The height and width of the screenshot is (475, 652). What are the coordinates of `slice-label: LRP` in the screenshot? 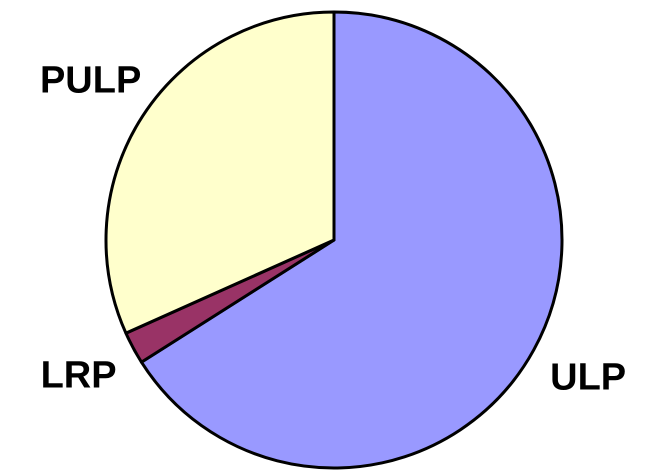 It's located at (79, 375).